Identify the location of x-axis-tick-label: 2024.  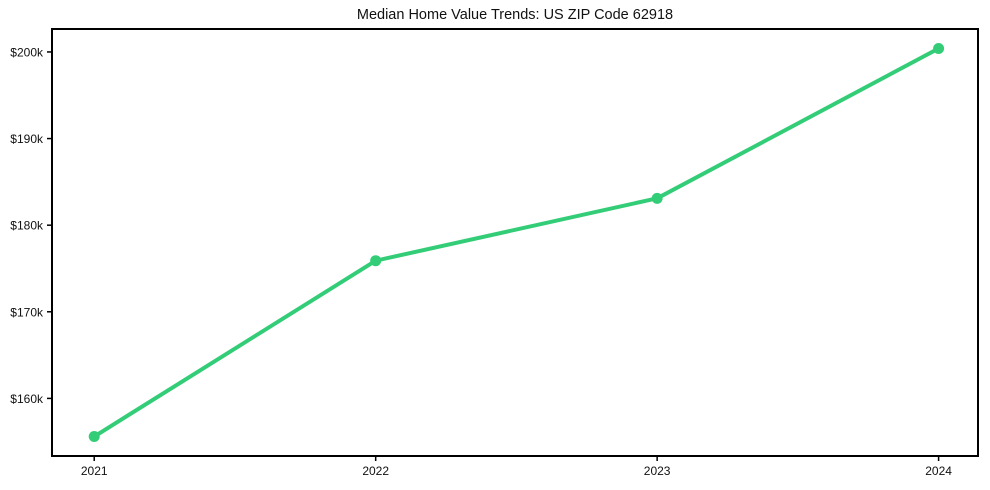
(938, 471).